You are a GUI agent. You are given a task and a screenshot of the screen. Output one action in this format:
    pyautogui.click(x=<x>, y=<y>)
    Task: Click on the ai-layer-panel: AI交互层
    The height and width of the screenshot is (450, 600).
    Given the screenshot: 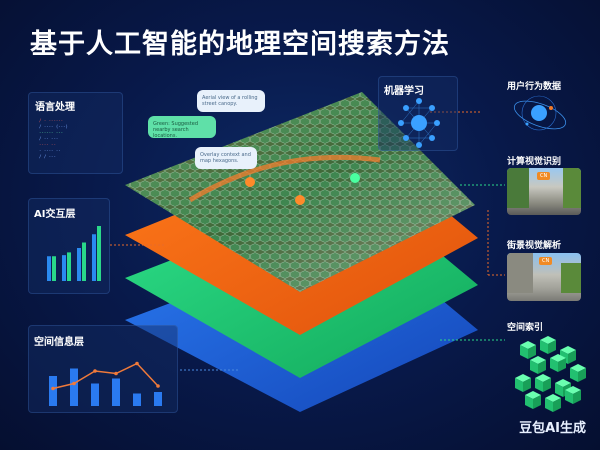 What is the action you would take?
    pyautogui.click(x=69, y=246)
    